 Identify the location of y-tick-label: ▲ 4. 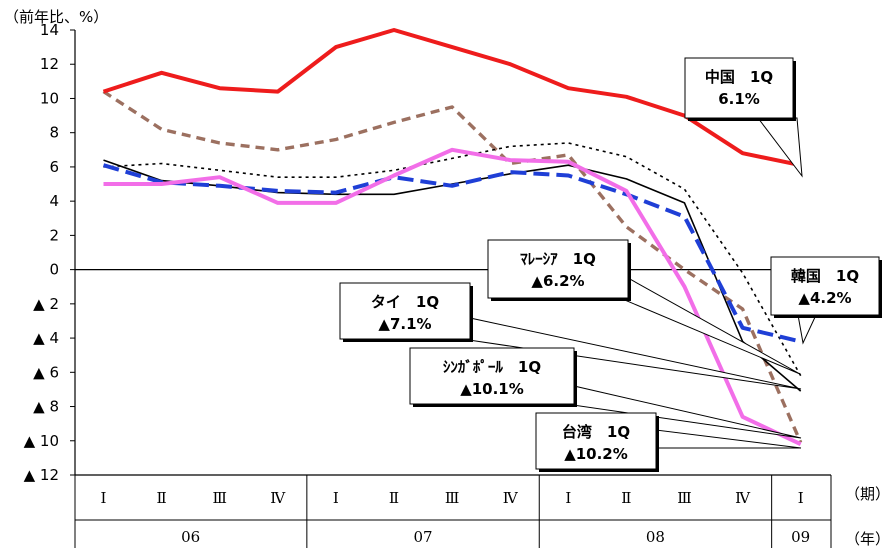
(46, 338).